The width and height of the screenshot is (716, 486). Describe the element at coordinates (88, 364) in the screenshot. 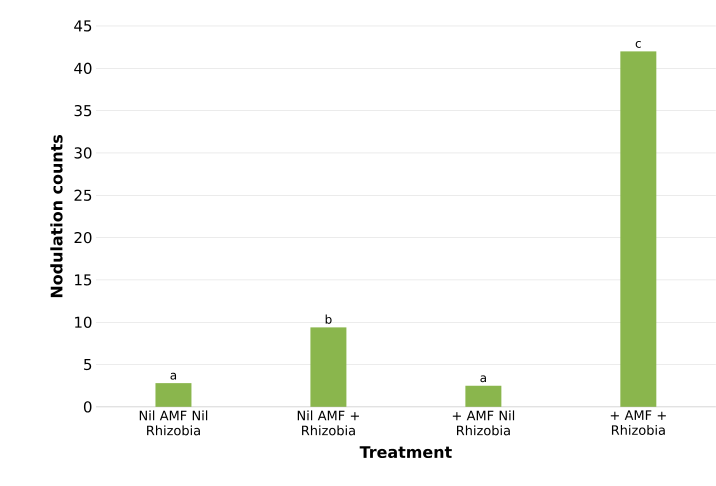

I see `y-tick-label: 5` at that location.